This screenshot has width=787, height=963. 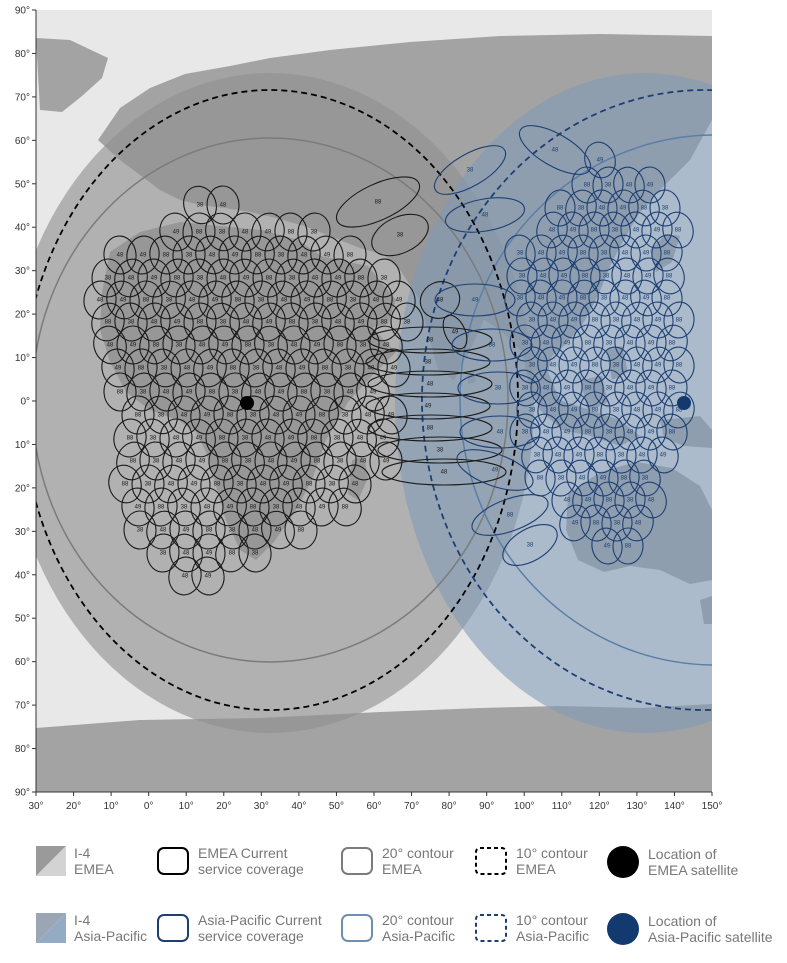 What do you see at coordinates (22, 271) in the screenshot?
I see `y-axis-tick-label: 30°` at bounding box center [22, 271].